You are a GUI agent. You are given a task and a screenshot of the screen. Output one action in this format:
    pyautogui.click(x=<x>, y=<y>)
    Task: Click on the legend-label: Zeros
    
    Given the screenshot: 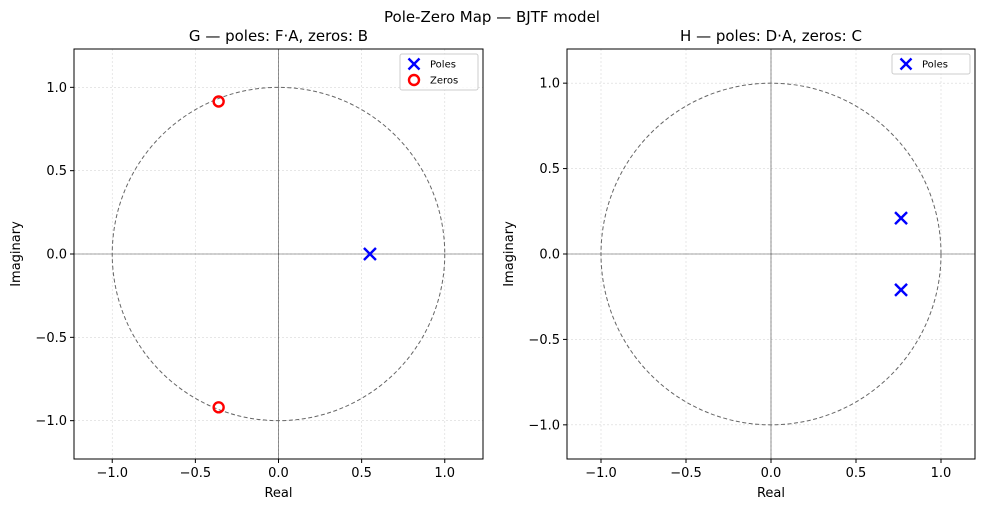 What is the action you would take?
    pyautogui.click(x=444, y=81)
    